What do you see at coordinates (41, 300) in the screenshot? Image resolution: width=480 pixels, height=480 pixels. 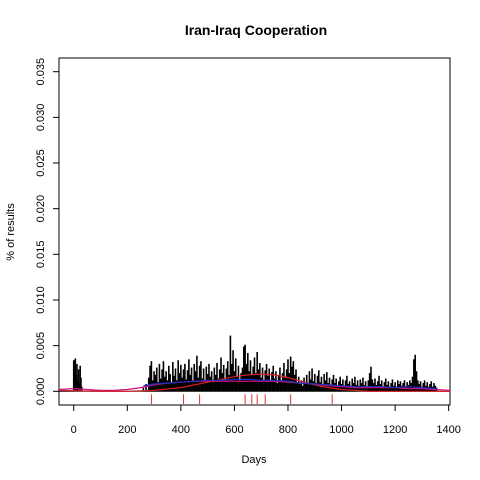 I see `y-tick-label: 0.010` at bounding box center [41, 300].